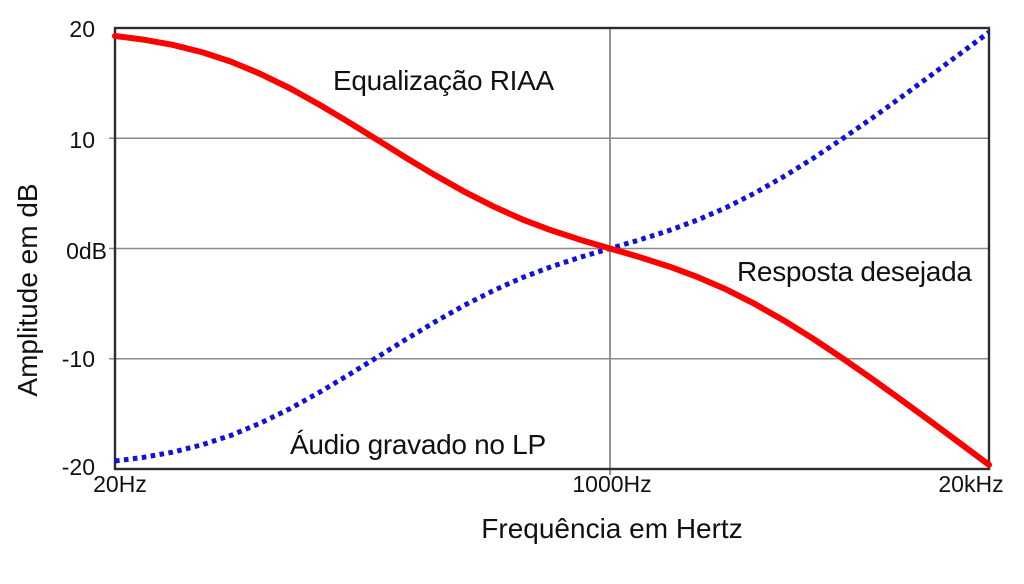  Describe the element at coordinates (120, 484) in the screenshot. I see `x-tick-20hz: 20Hz` at that location.